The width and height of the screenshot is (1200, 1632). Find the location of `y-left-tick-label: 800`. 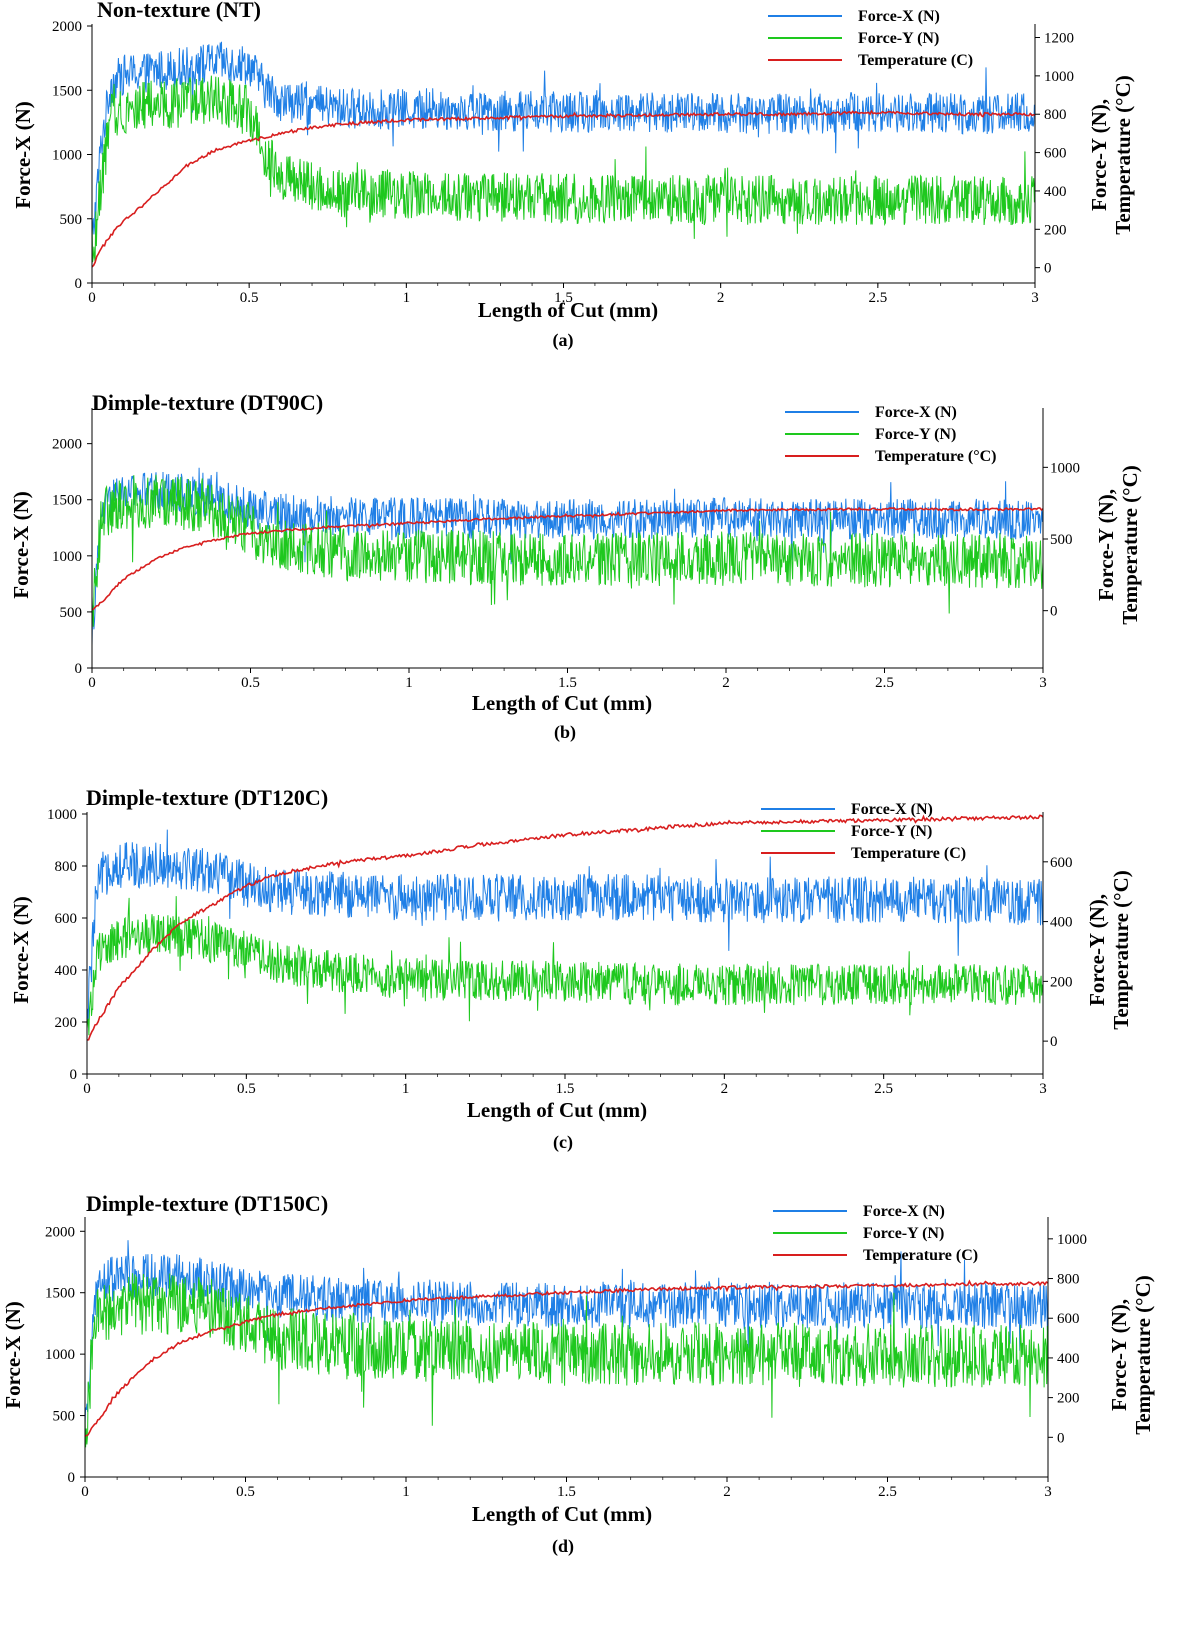

y-left-tick-label: 800 is located at coordinates (66, 867).